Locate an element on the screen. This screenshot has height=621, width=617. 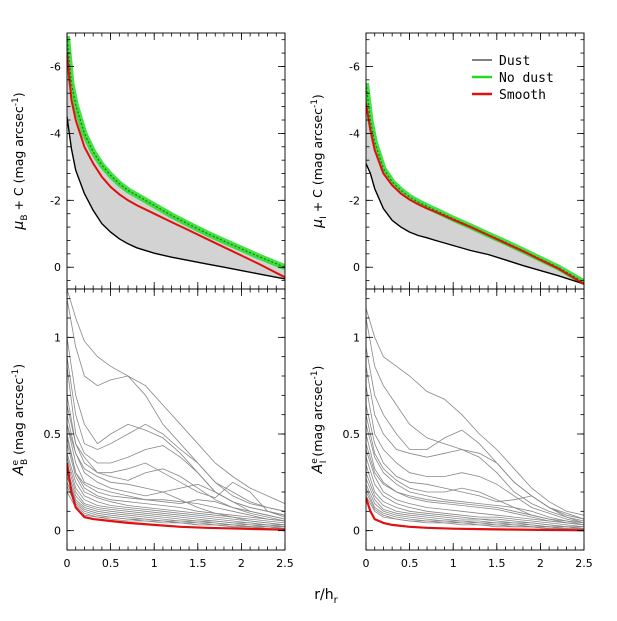
legend-label-dust: Dust is located at coordinates (514, 61).